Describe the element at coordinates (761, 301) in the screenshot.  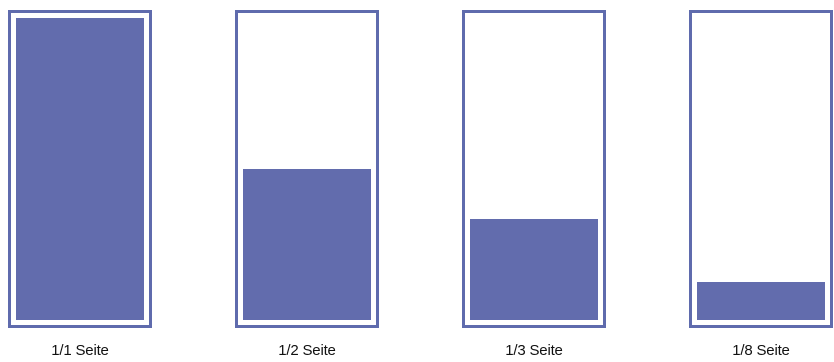
I see `filled-area-eighth` at that location.